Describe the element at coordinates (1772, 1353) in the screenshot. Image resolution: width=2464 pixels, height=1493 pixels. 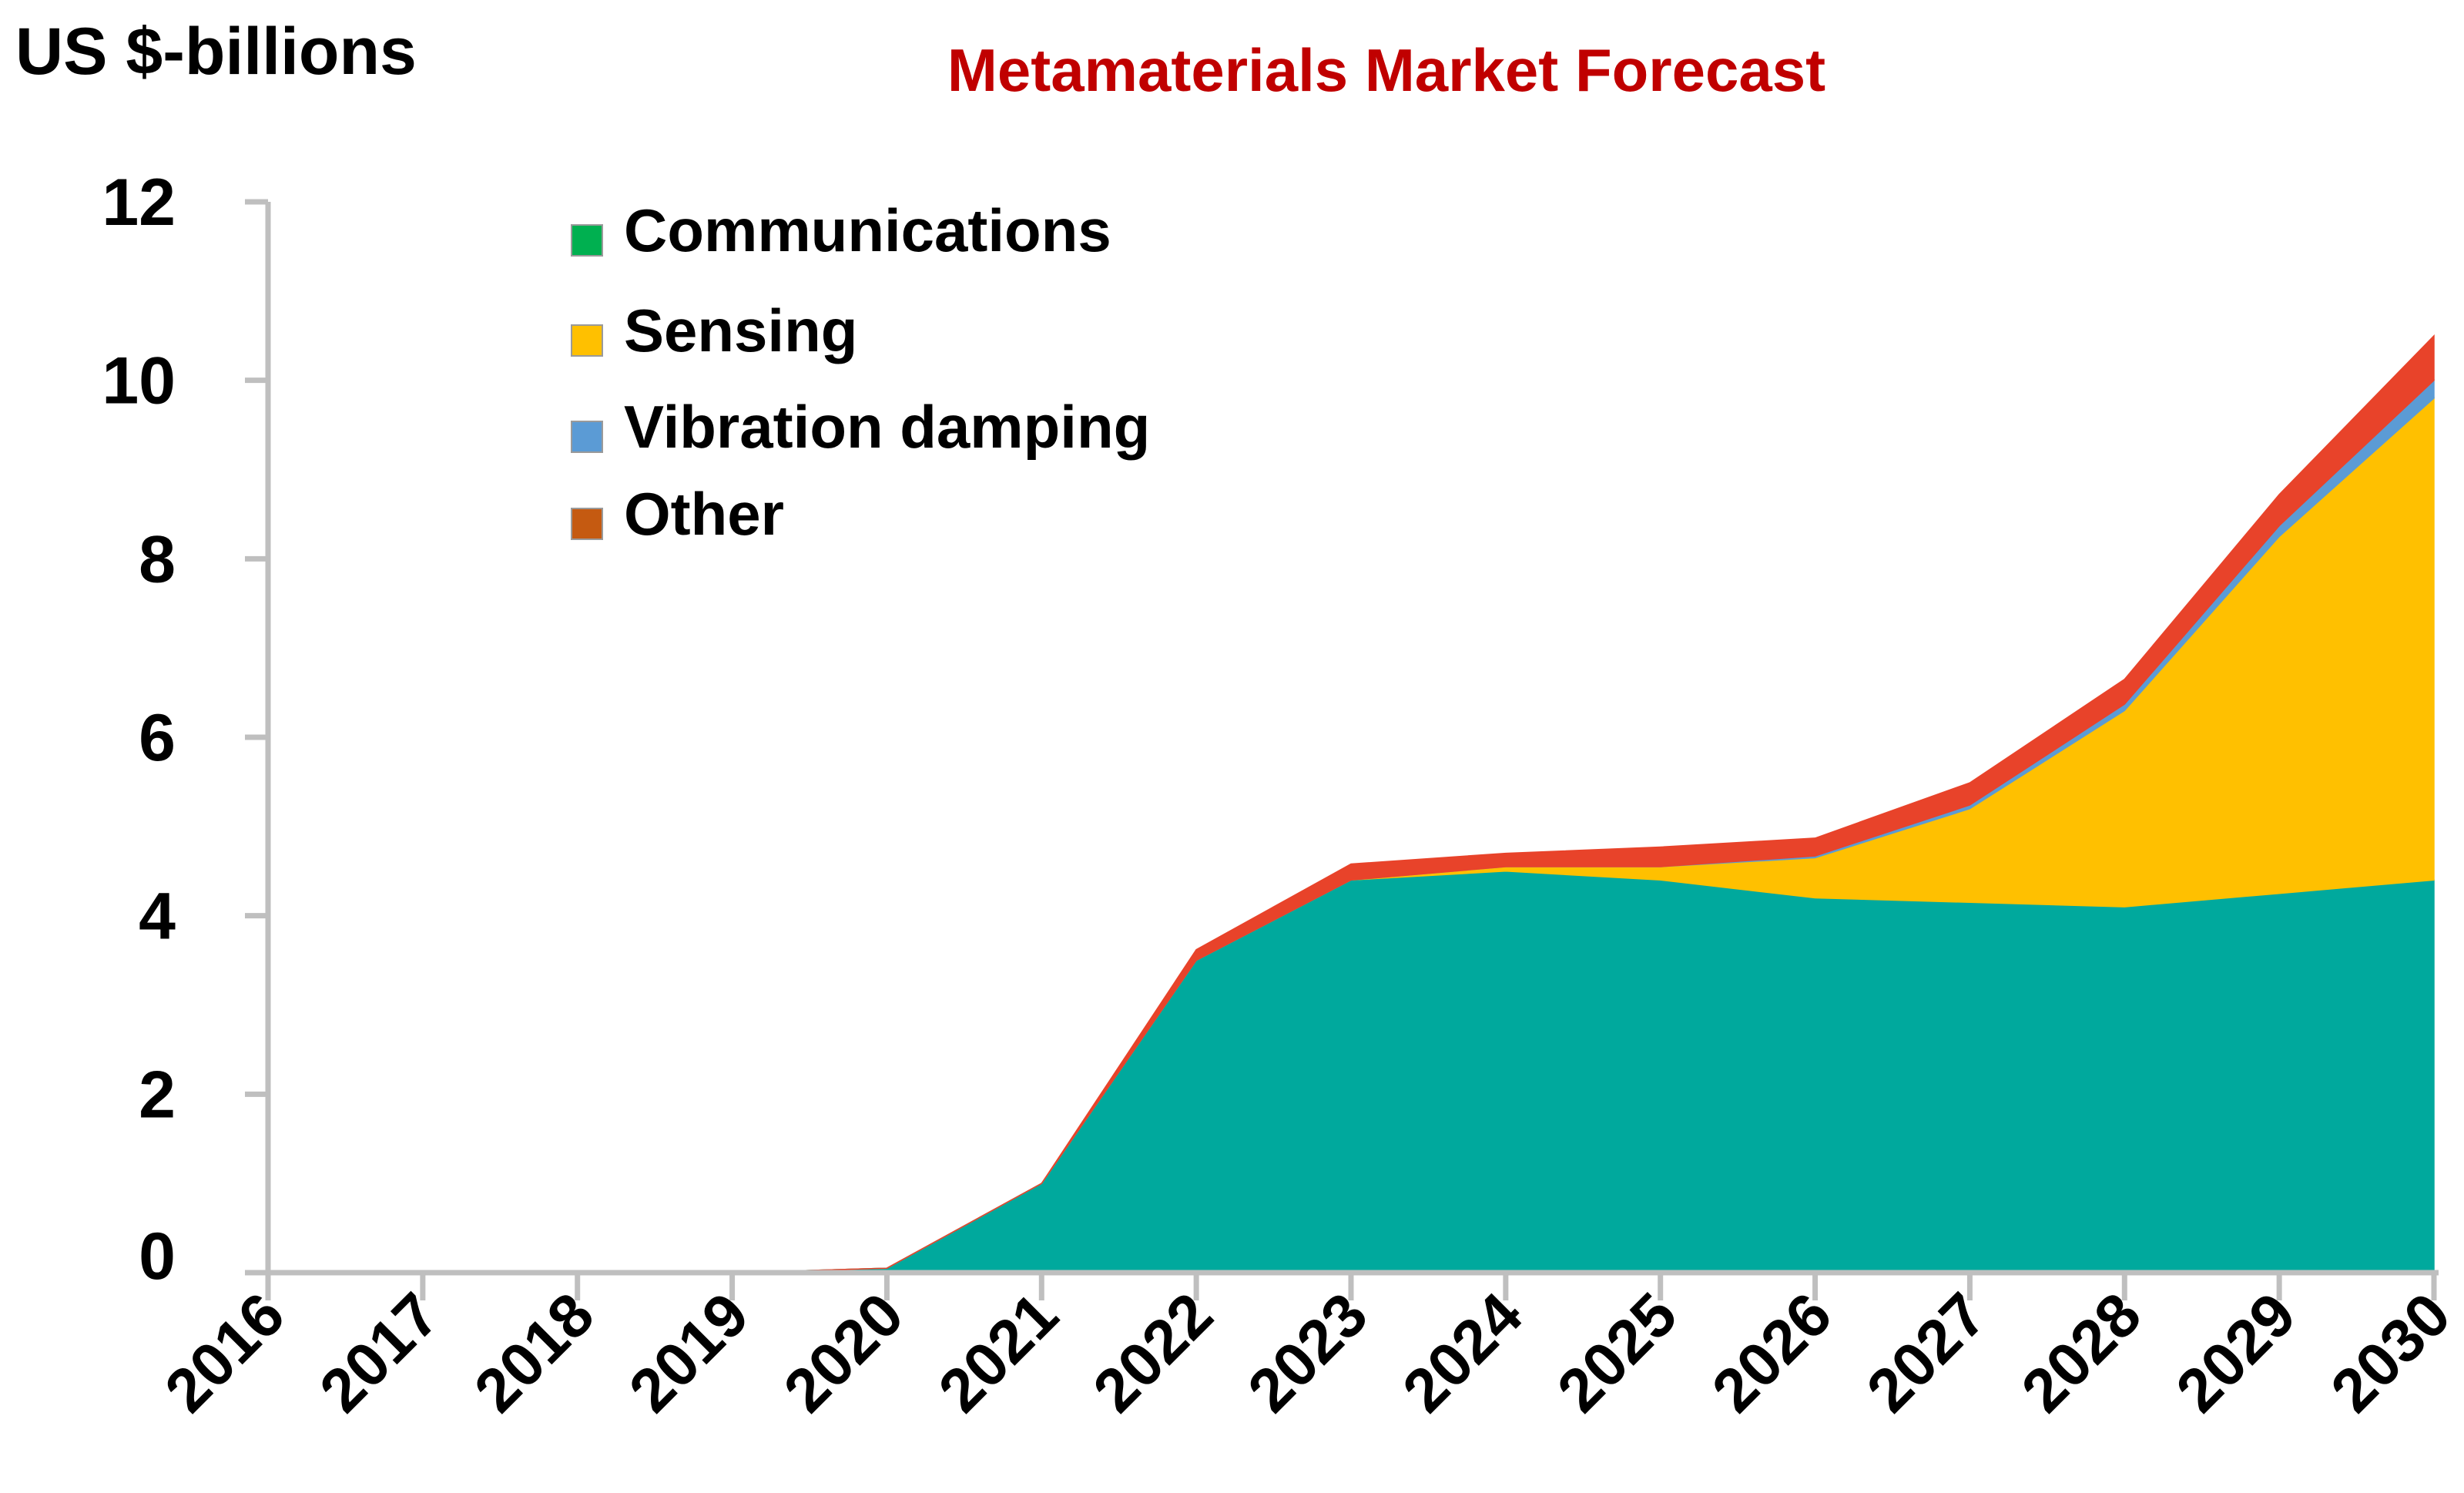
I see `x-tick-label: 2026` at that location.